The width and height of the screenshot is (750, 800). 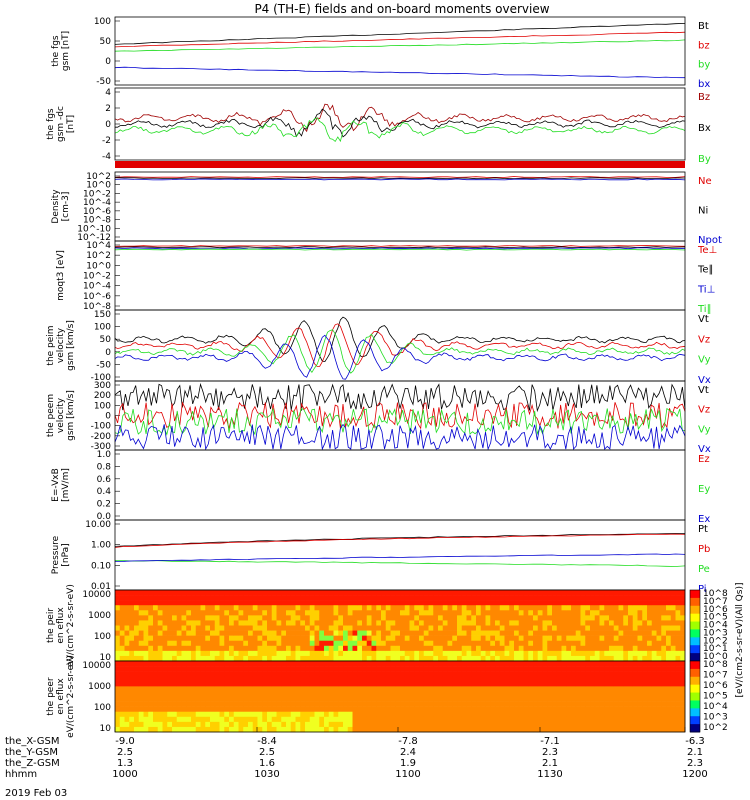 I want to click on y-tick-label: 100, so click(x=102, y=708).